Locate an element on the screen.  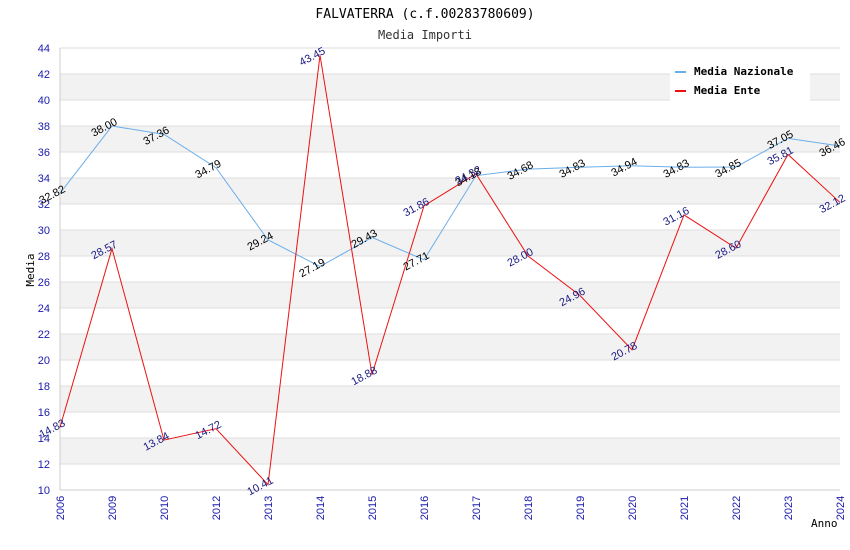
legend-box is located at coordinates (740, 81).